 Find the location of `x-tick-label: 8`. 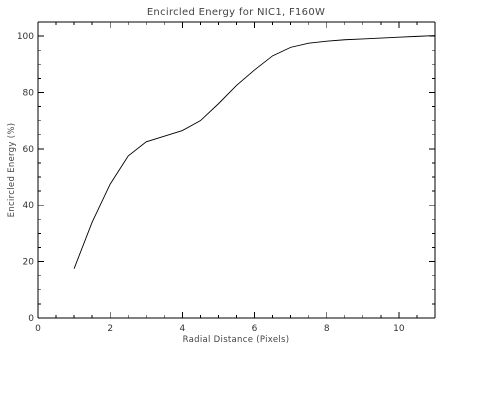

x-tick-label: 8 is located at coordinates (327, 329).